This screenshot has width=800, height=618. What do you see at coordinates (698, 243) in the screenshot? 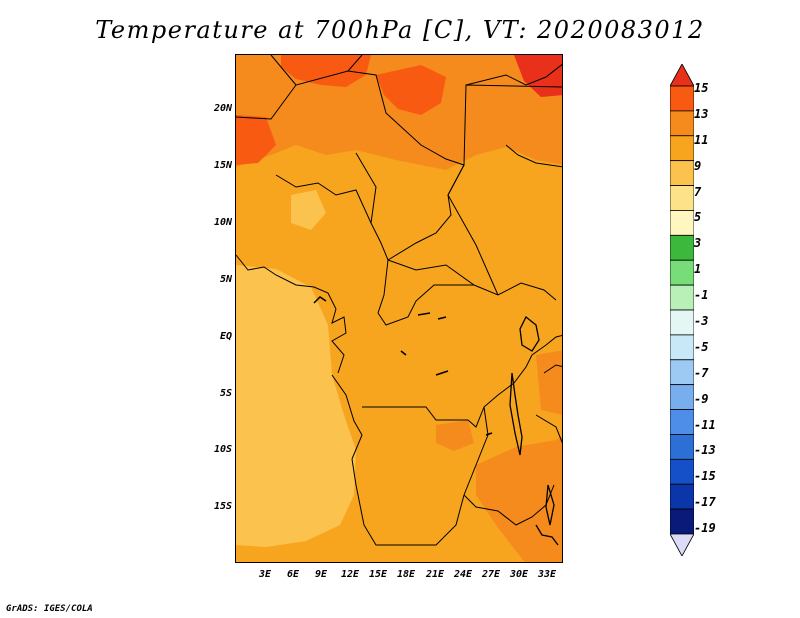
I see `colorbar-label: 3` at bounding box center [698, 243].